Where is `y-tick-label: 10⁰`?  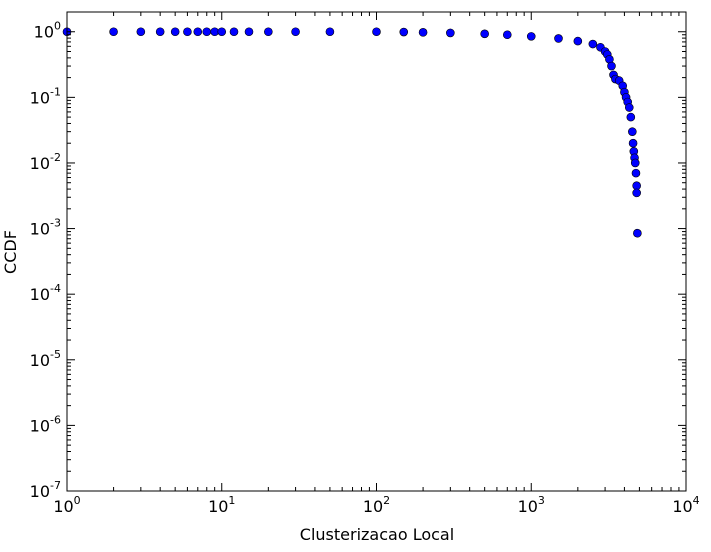 y-tick-label: 10⁰ is located at coordinates (47, 31).